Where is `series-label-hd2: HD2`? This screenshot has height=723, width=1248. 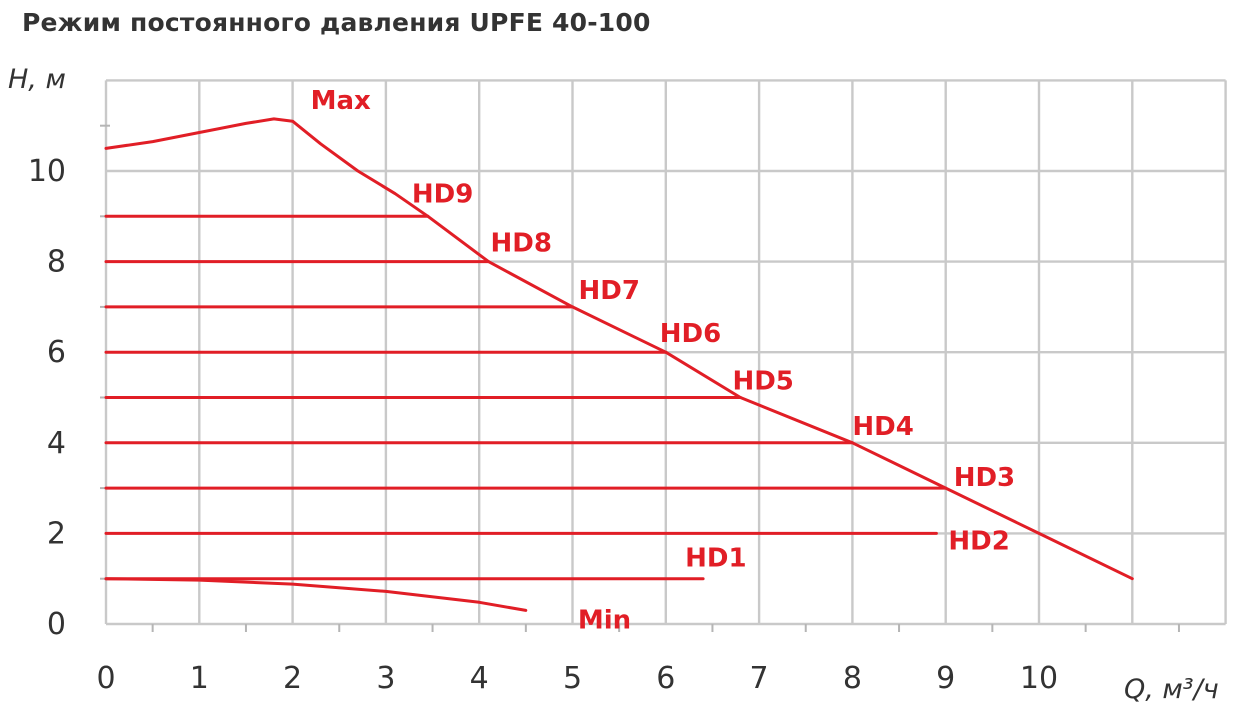
series-label-hd2: HD2 is located at coordinates (978, 541).